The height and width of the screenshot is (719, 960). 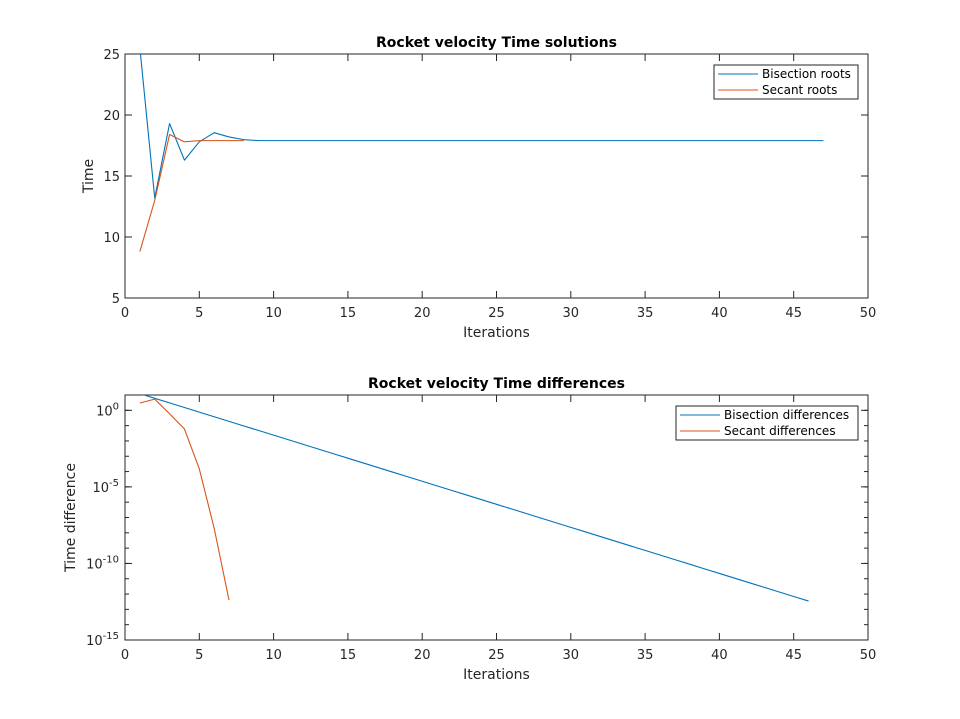 I want to click on y-tick-label: 25, so click(x=111, y=55).